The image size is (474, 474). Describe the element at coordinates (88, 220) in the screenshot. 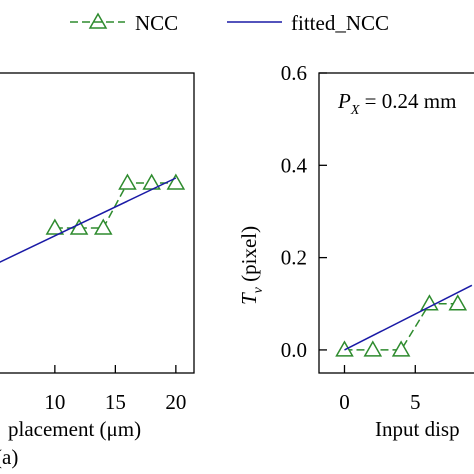

I see `left-fitted-line` at that location.